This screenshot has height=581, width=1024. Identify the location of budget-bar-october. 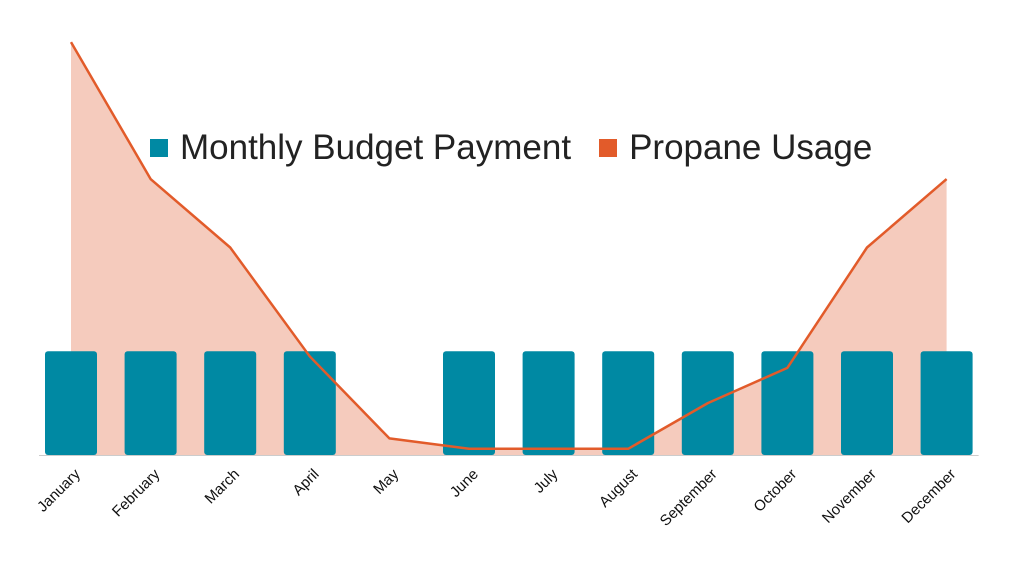
(787, 403).